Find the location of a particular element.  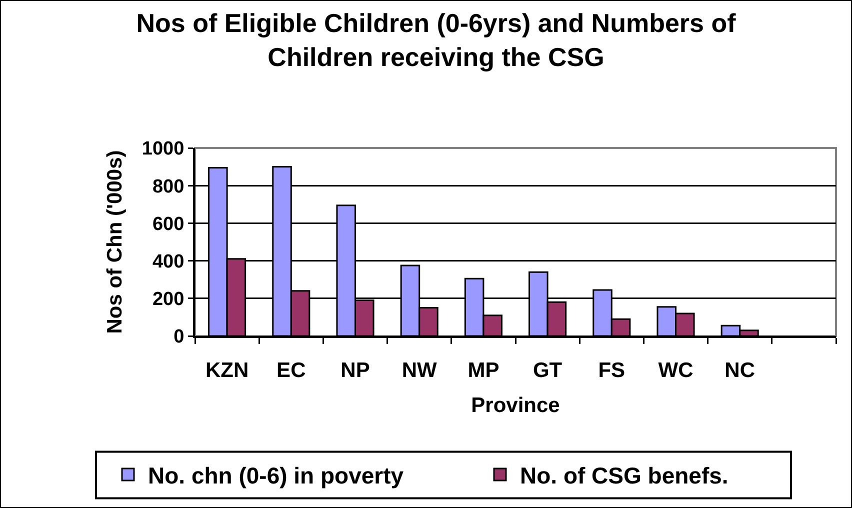

y-tick-label: 200 is located at coordinates (168, 299).